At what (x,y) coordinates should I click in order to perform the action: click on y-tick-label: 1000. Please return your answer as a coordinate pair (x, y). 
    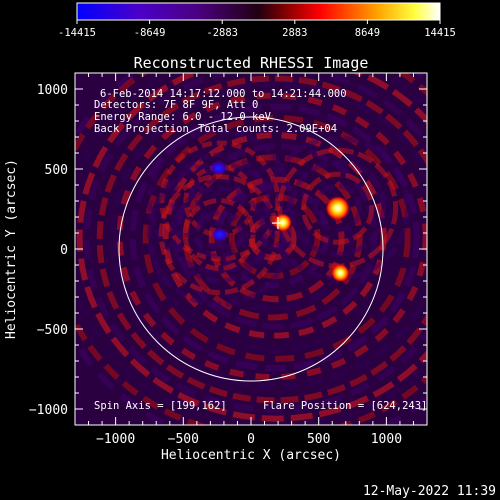
    Looking at the image, I should click on (52, 90).